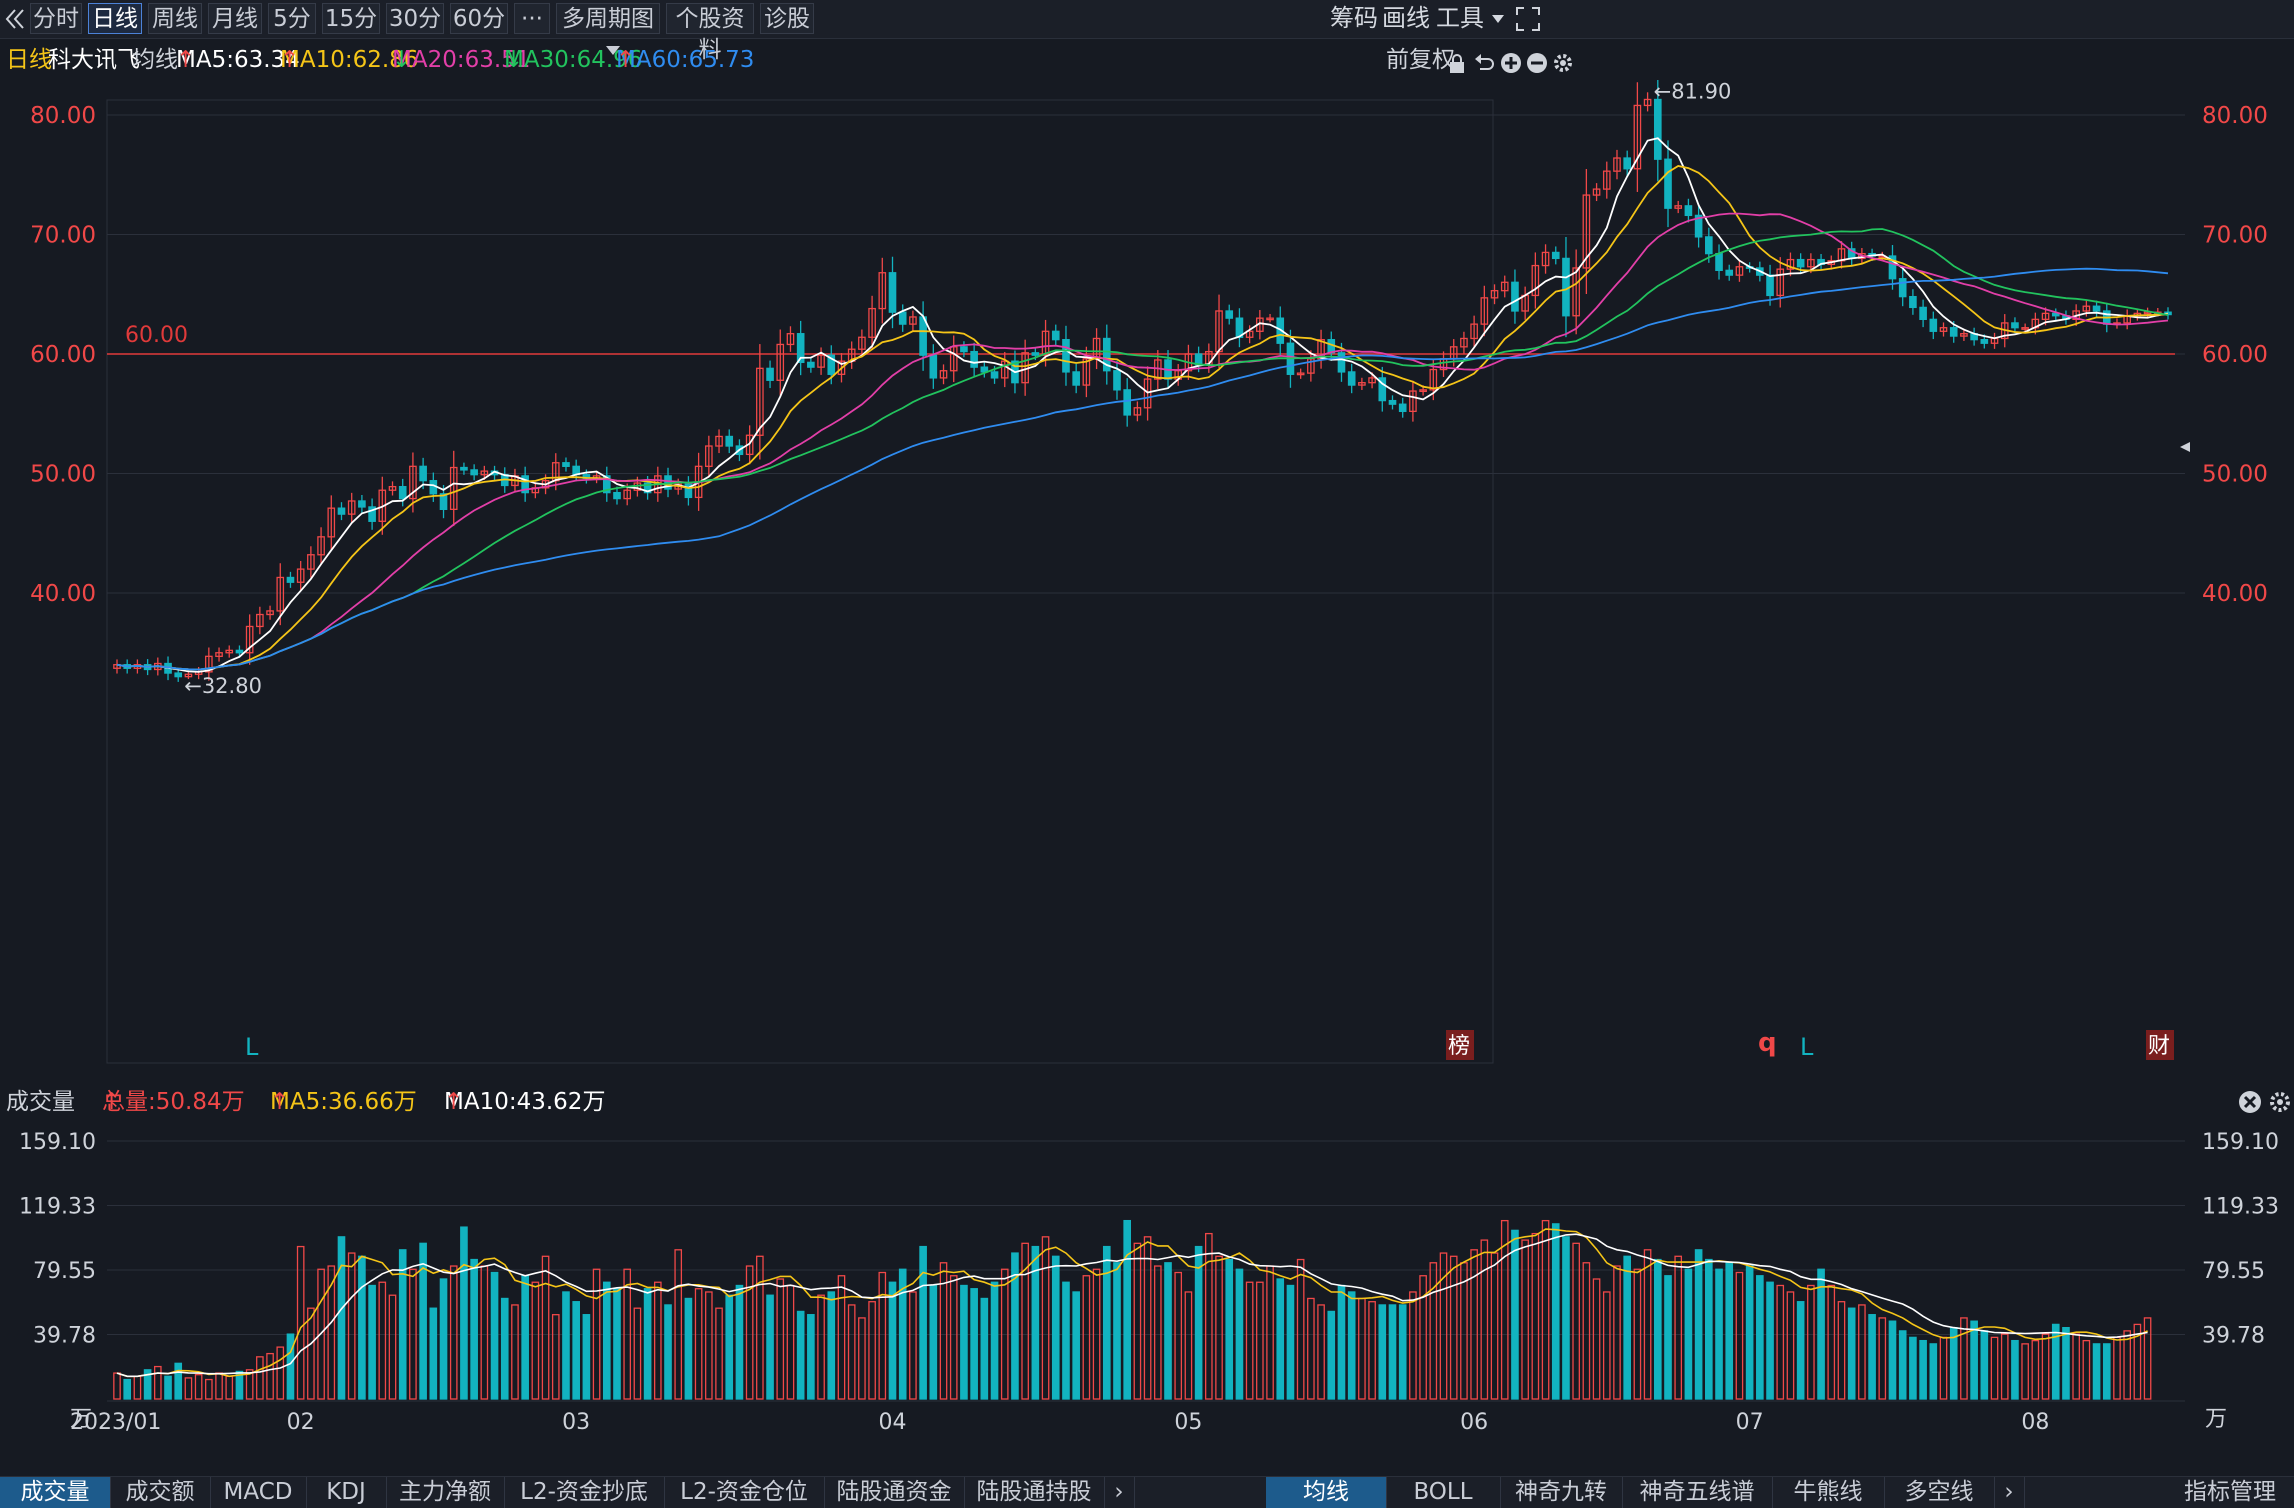  Describe the element at coordinates (894, 1492) in the screenshot. I see `tab-northbound-flow: 陆股通资金` at that location.